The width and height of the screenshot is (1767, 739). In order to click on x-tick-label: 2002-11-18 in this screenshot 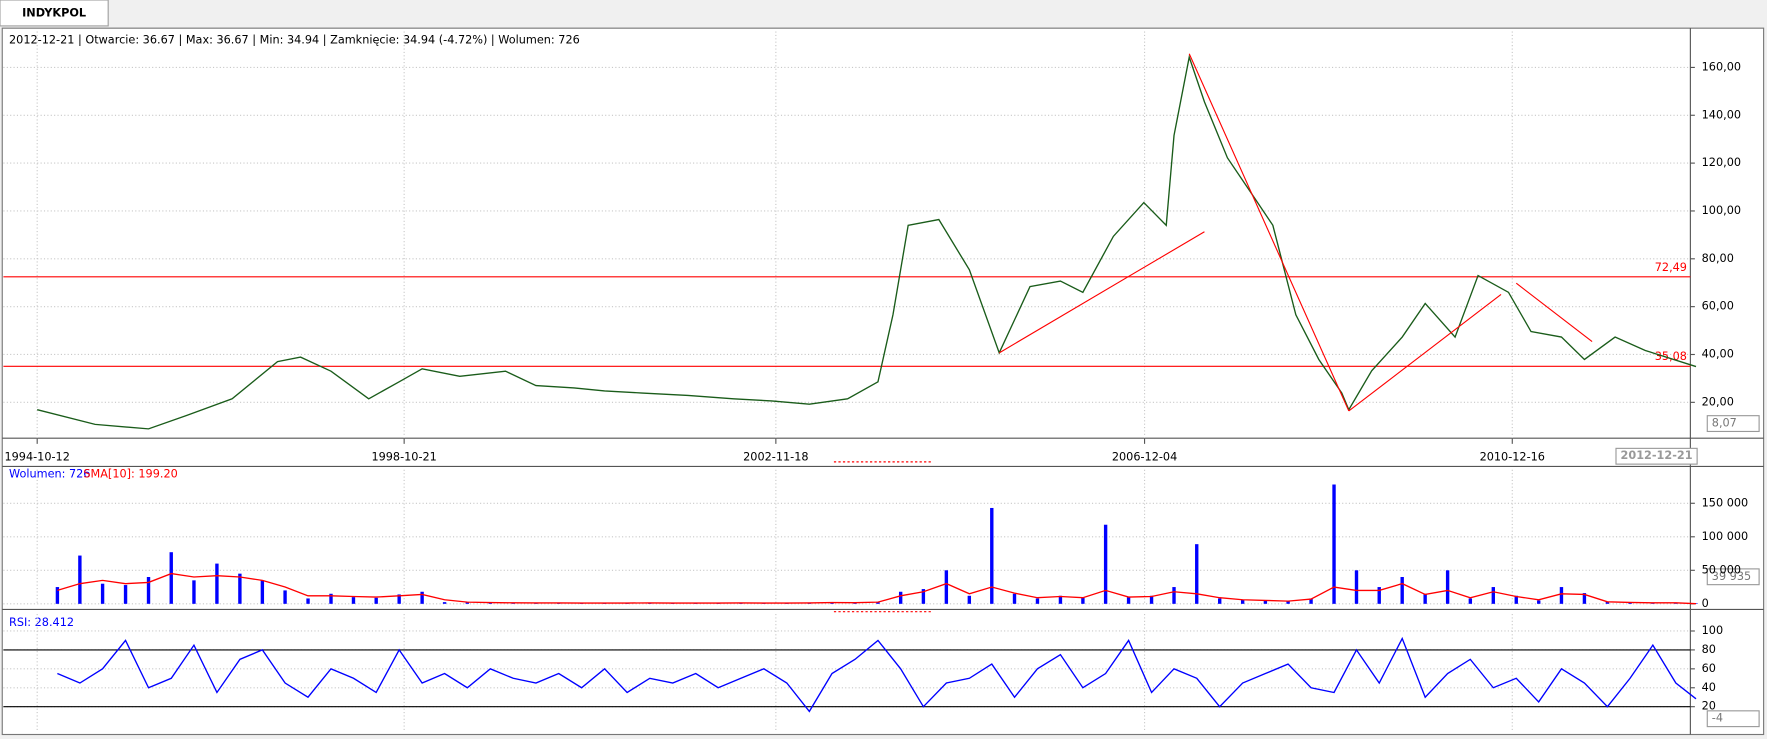, I will do `click(775, 456)`.